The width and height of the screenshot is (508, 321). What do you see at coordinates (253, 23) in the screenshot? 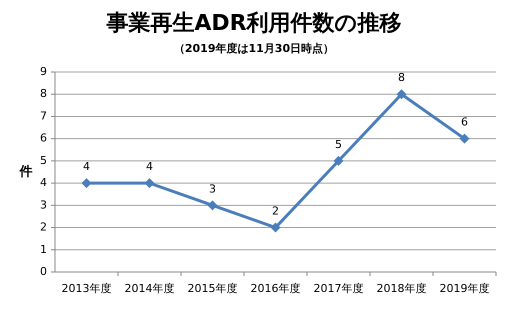
I see `chart-title: 事業再生ADR利用件数の推移` at bounding box center [253, 23].